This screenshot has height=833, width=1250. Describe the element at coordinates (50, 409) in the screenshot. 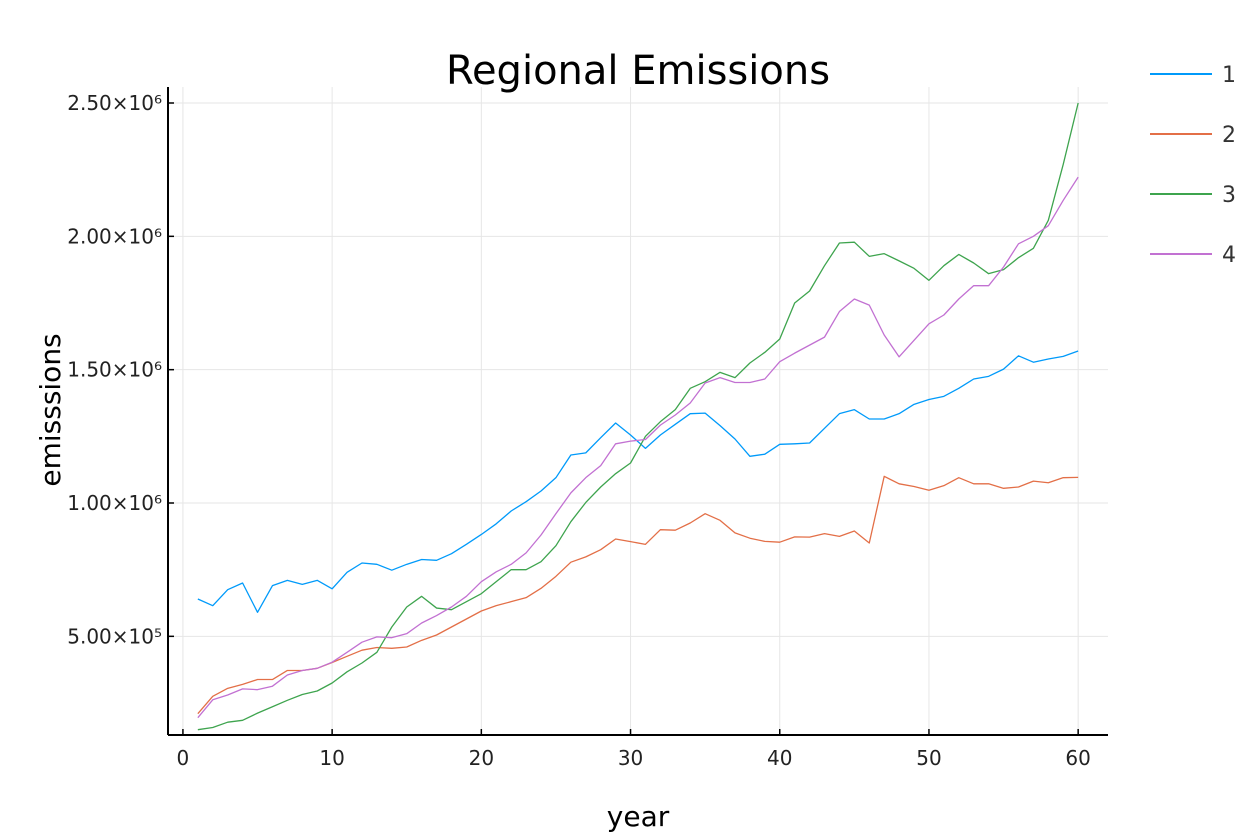

I see `y-axis-title: emisssions` at that location.